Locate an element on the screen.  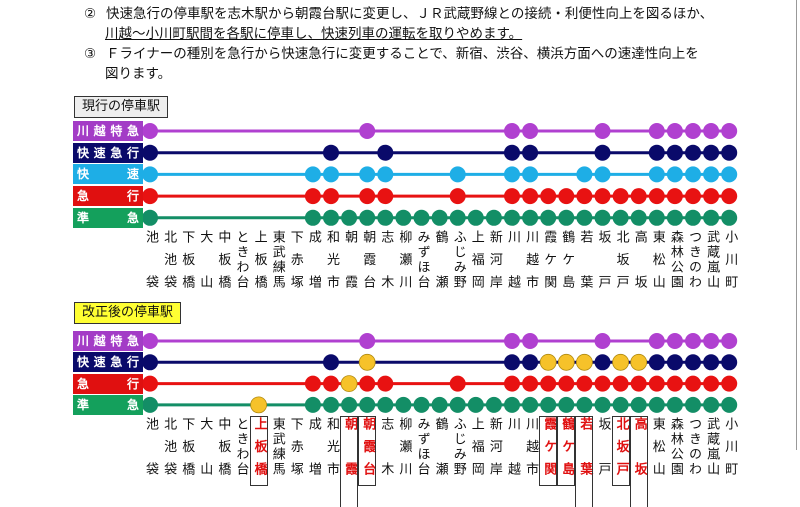
station-label: ふじみ野 is located at coordinates (458, 260).